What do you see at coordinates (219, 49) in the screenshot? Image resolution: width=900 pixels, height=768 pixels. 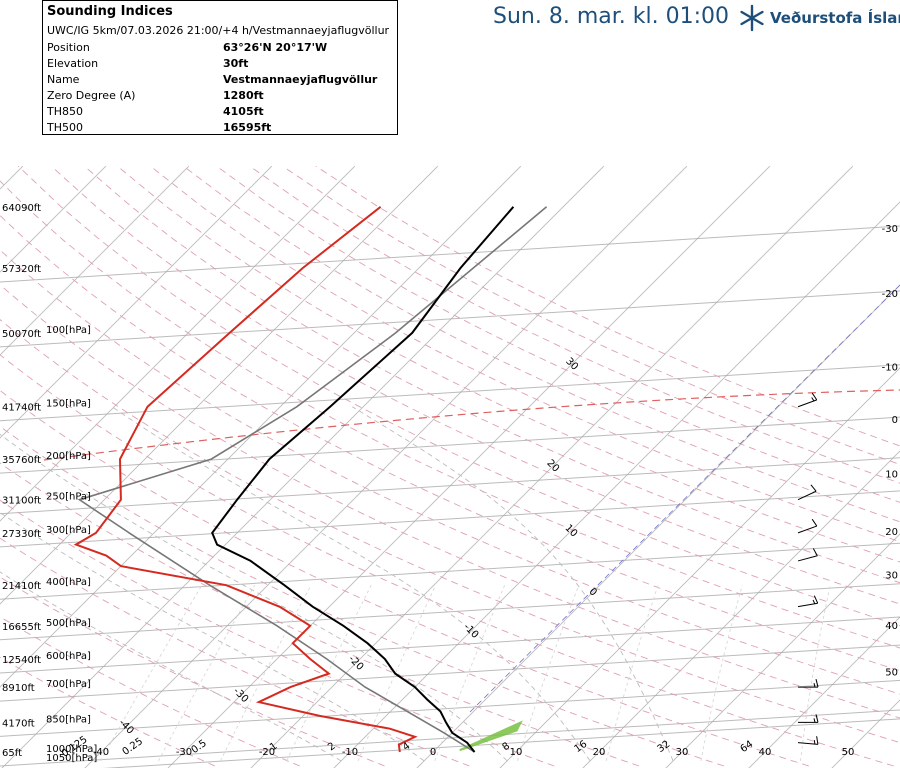 I see `info-row-position: Position 63°26'N 20°17'W` at bounding box center [219, 49].